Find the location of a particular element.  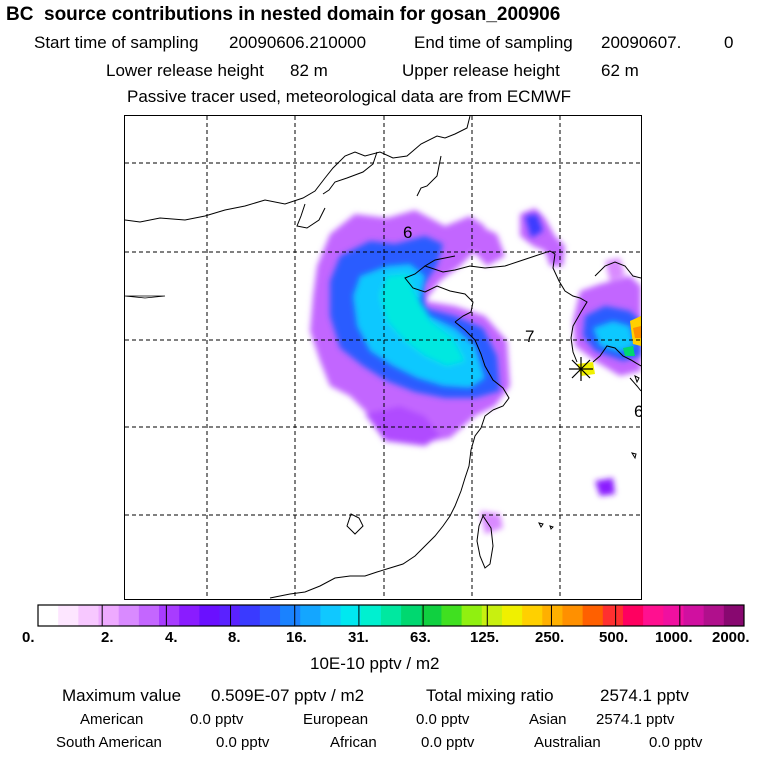

region-value: 2574.1 pptv is located at coordinates (635, 719).